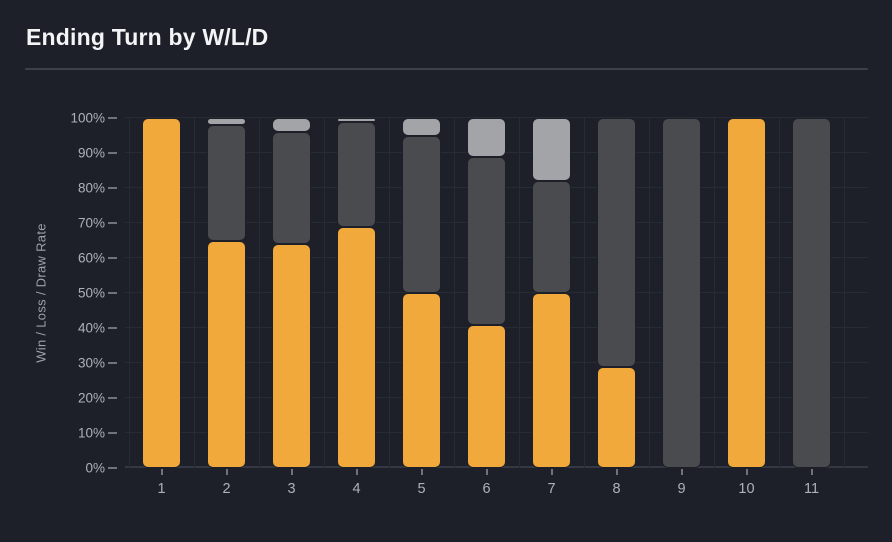 This screenshot has height=542, width=892. I want to click on x-tick-label: 1, so click(161, 489).